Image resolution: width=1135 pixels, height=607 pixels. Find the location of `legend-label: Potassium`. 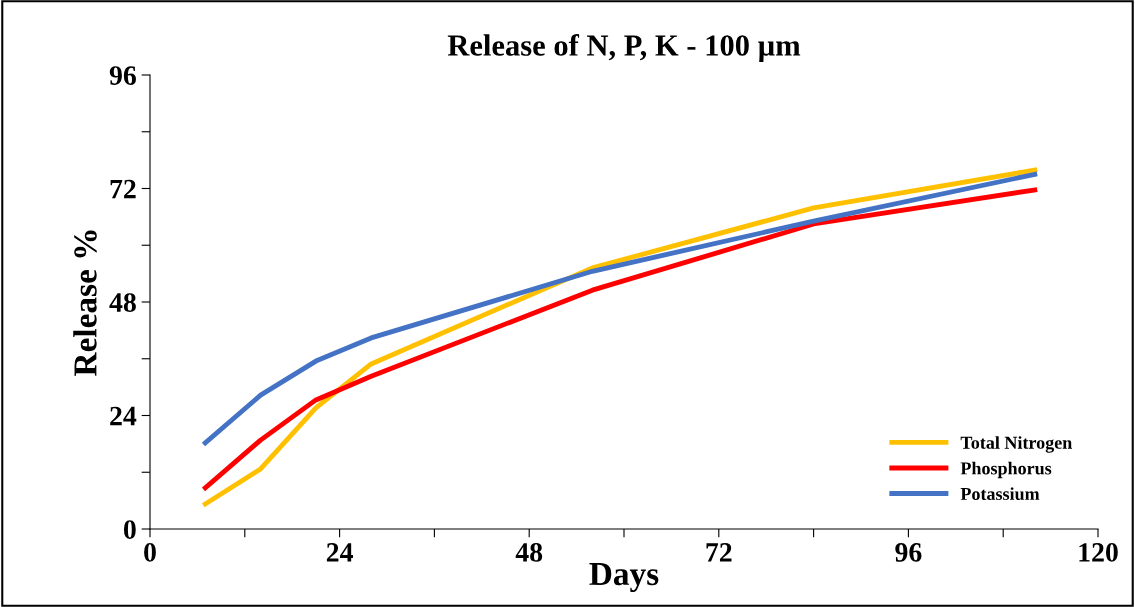

legend-label: Potassium is located at coordinates (1000, 494).